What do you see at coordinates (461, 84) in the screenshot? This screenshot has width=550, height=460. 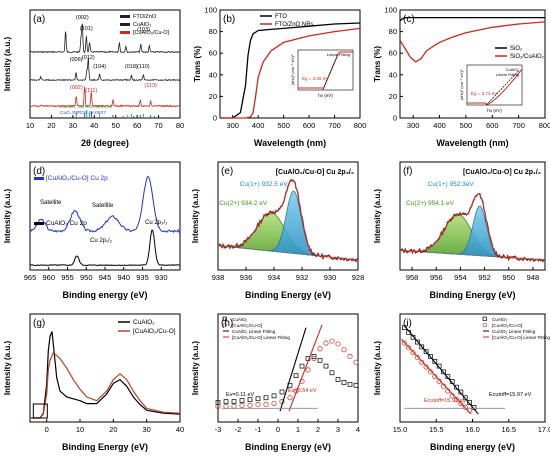 I see `inset-y-label: (αhν)² (cm⁻¹·eV)²` at bounding box center [461, 84].